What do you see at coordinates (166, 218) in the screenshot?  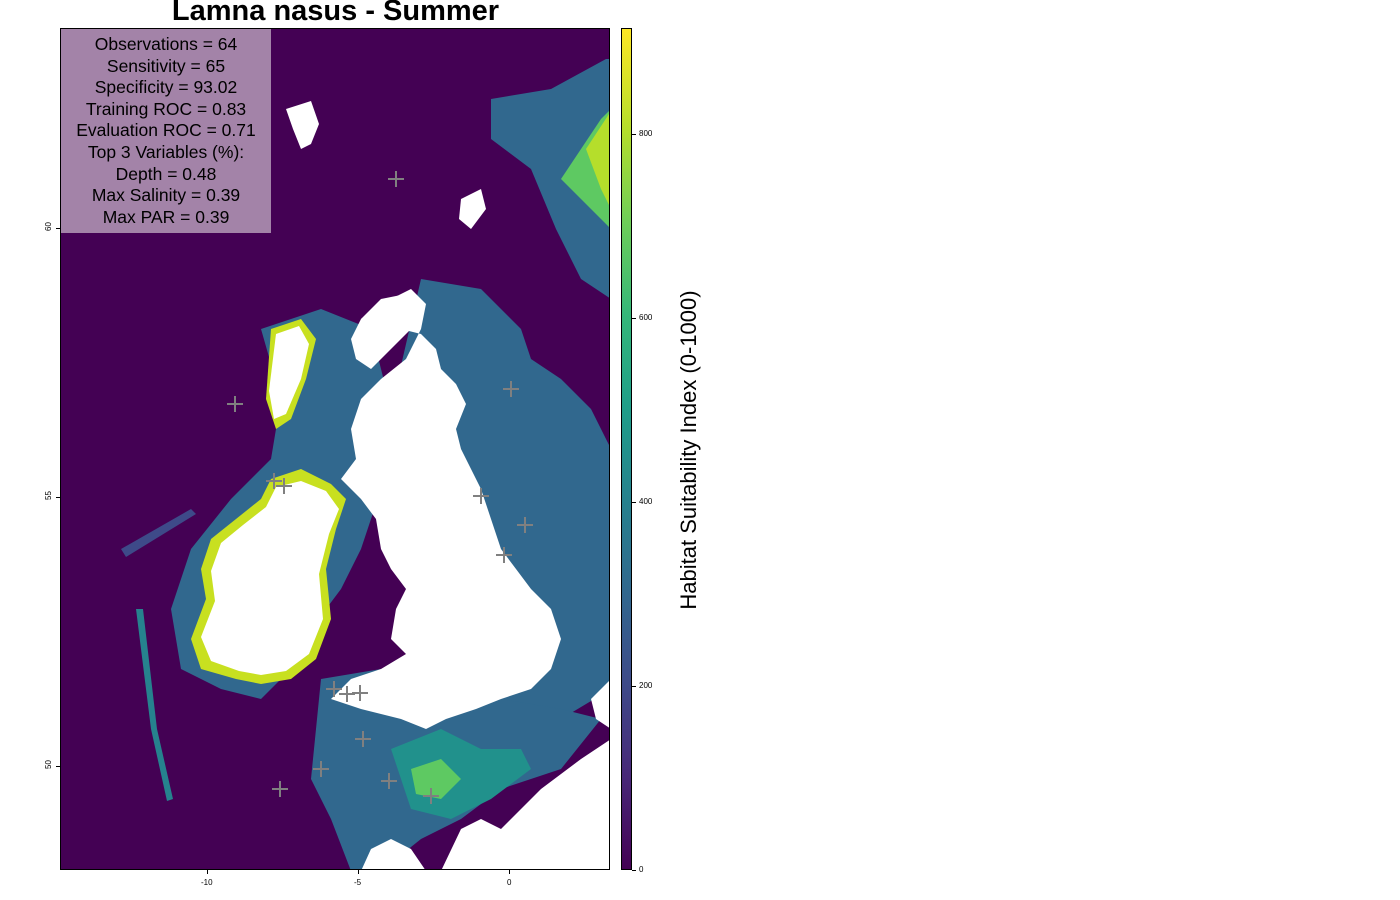 I see `variable-3: Max PAR = 0.39` at bounding box center [166, 218].